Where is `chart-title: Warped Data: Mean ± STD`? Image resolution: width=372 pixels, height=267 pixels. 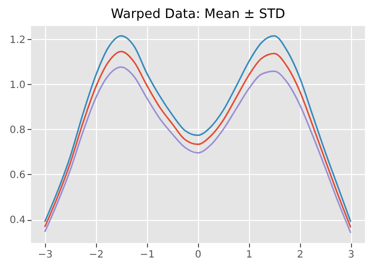
chart-title: Warped Data: Mean ± STD is located at coordinates (198, 14).